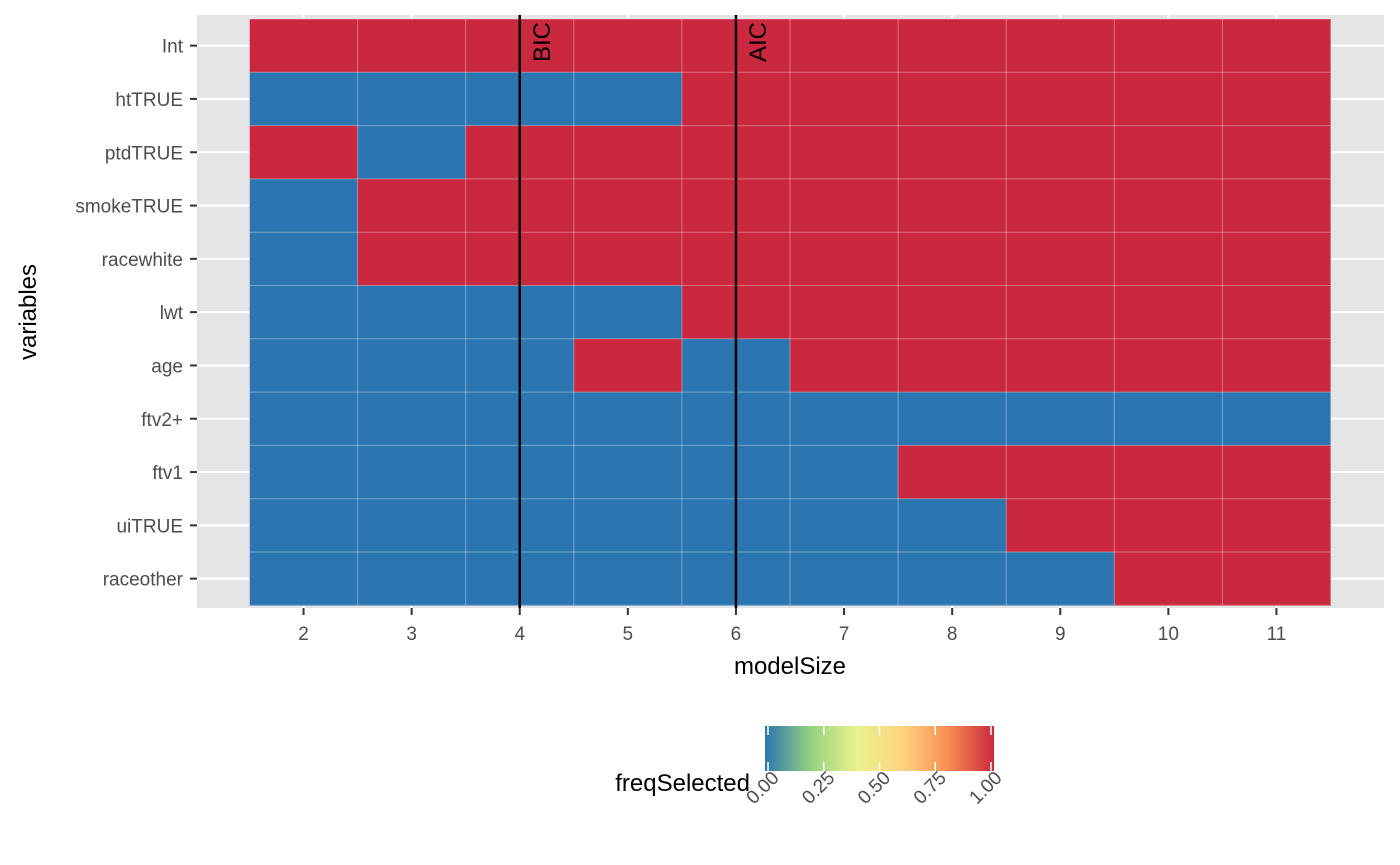  I want to click on x-tick-label: 4, so click(519, 634).